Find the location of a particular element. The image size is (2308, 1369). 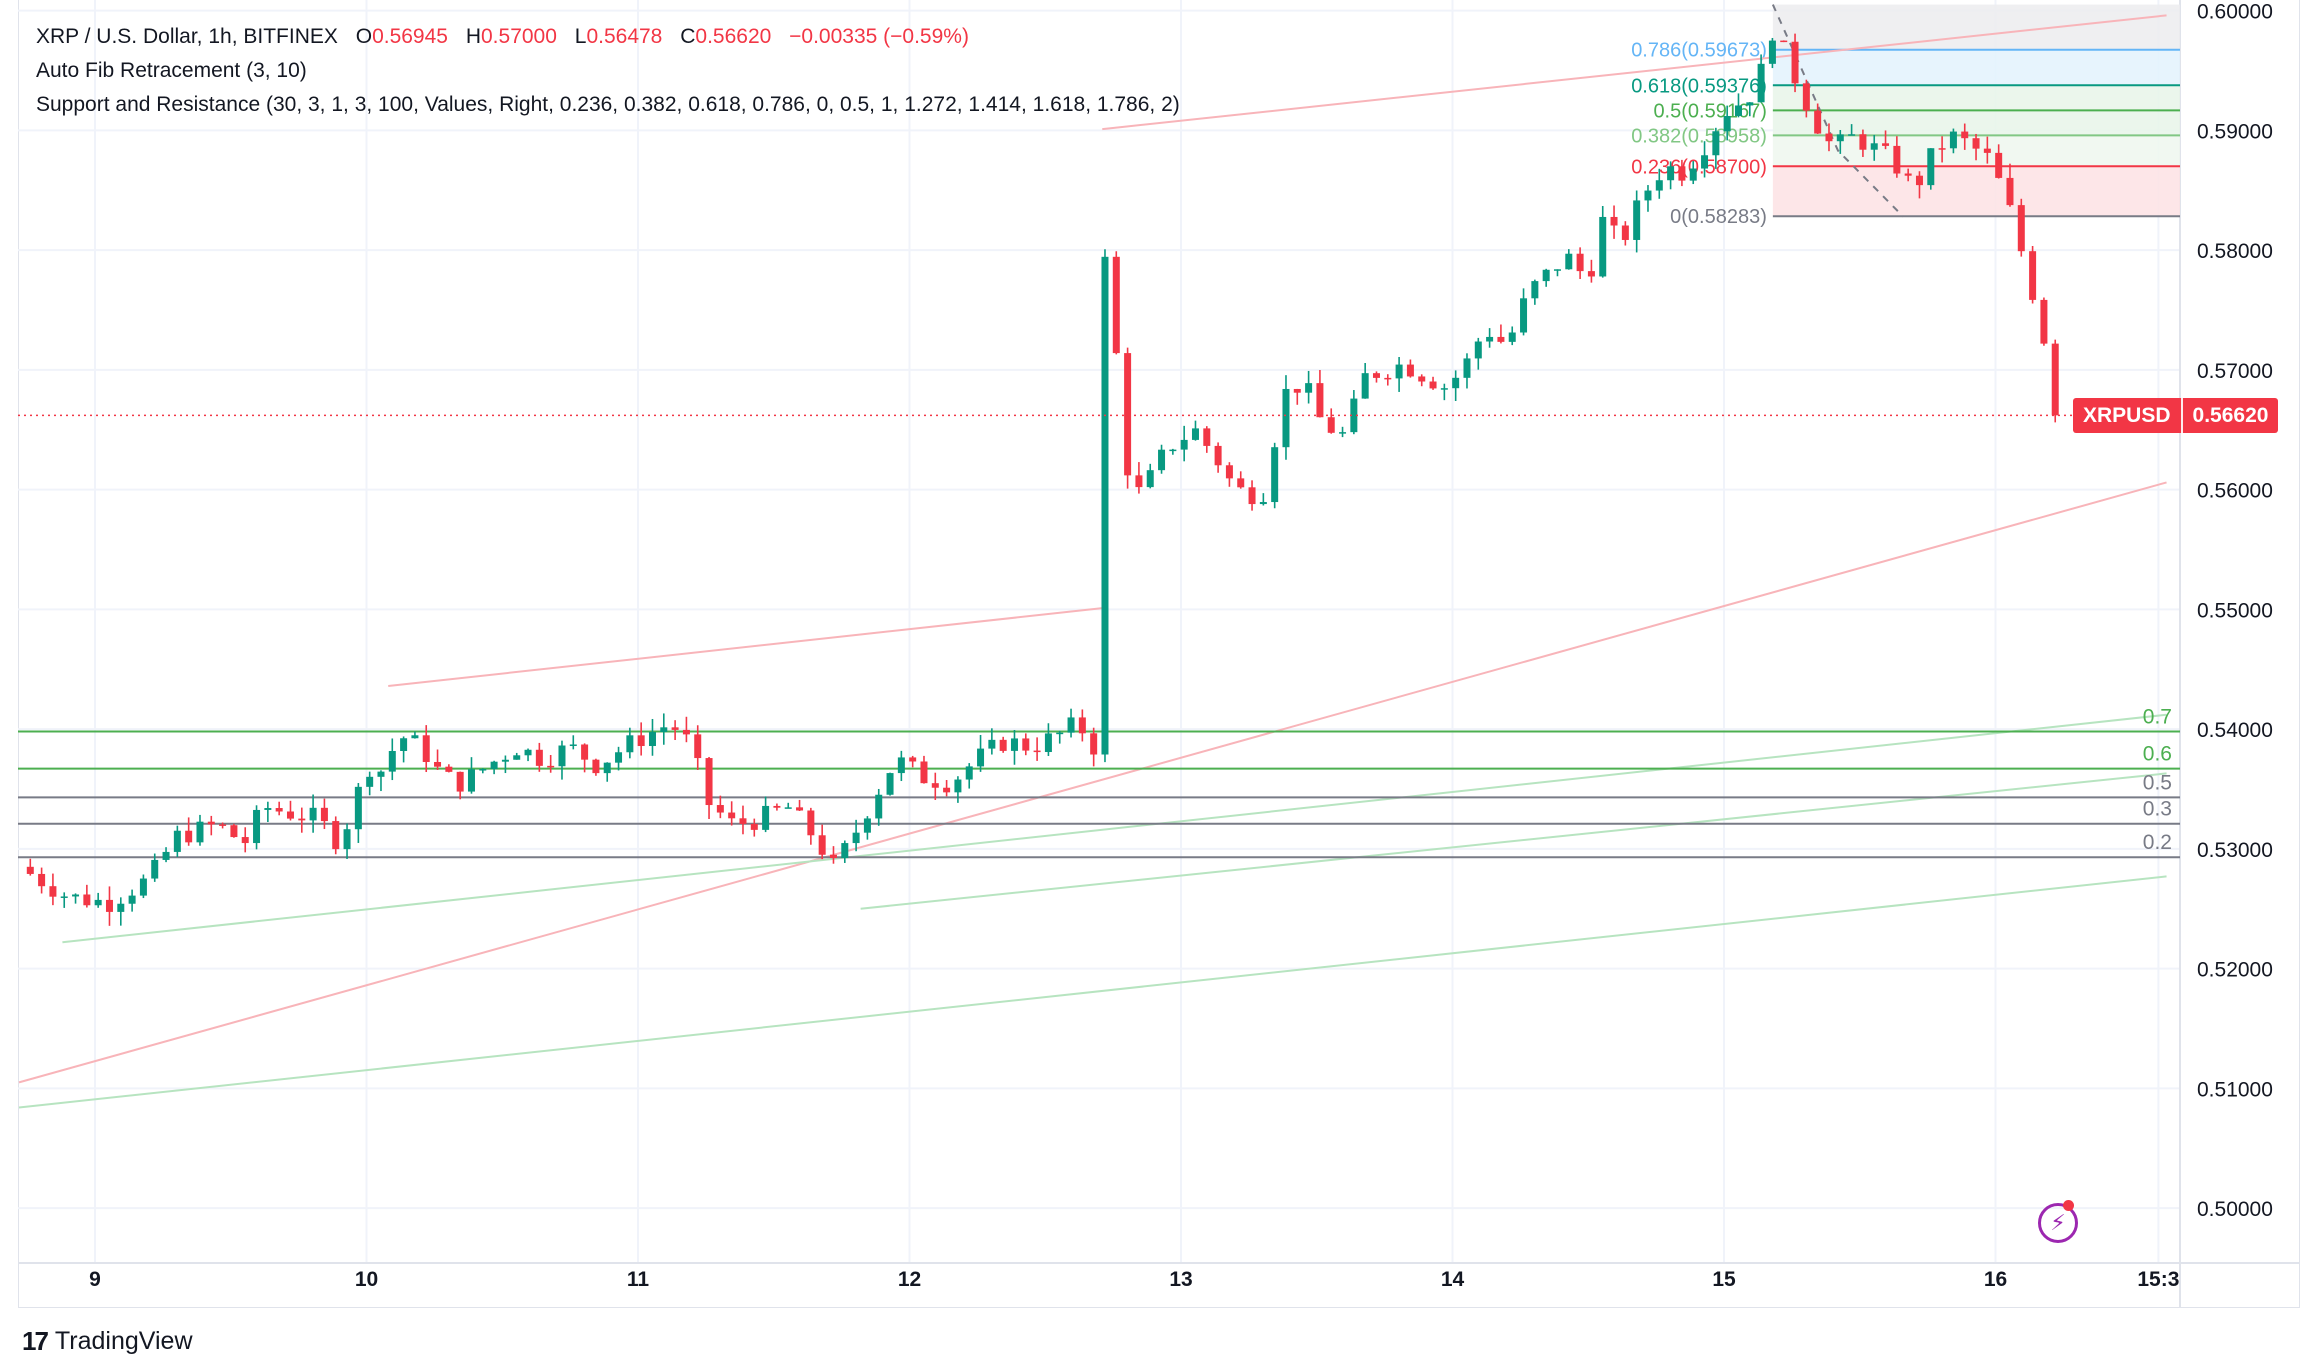

lightning-icon: ⚡ is located at coordinates (2058, 1223).